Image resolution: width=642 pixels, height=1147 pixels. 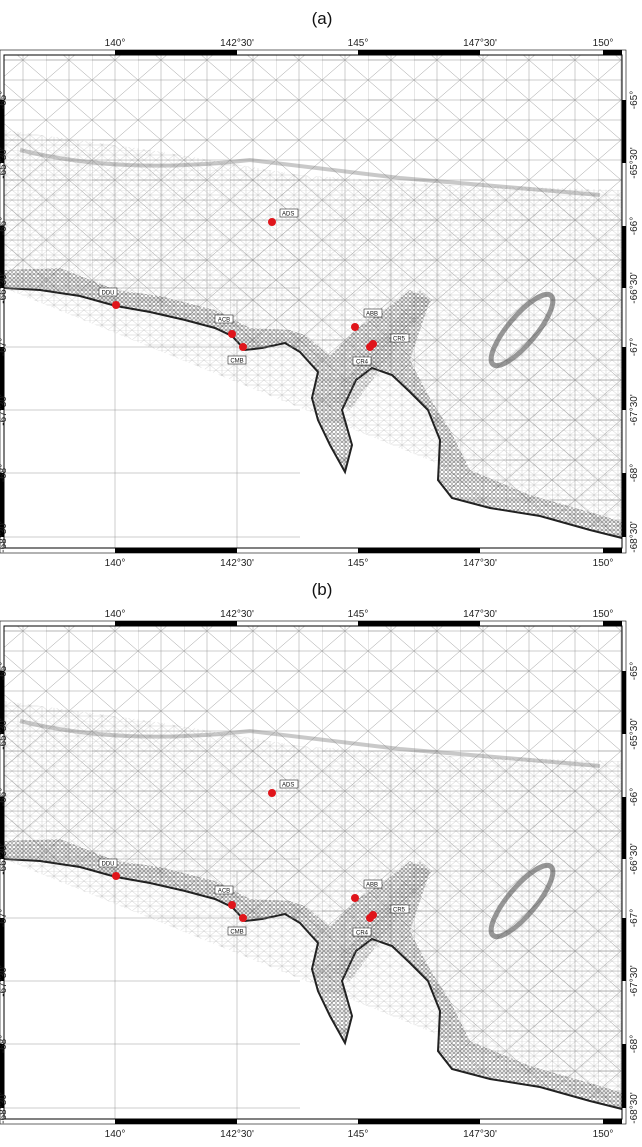 I want to click on station-label: ABB, so click(x=372, y=886).